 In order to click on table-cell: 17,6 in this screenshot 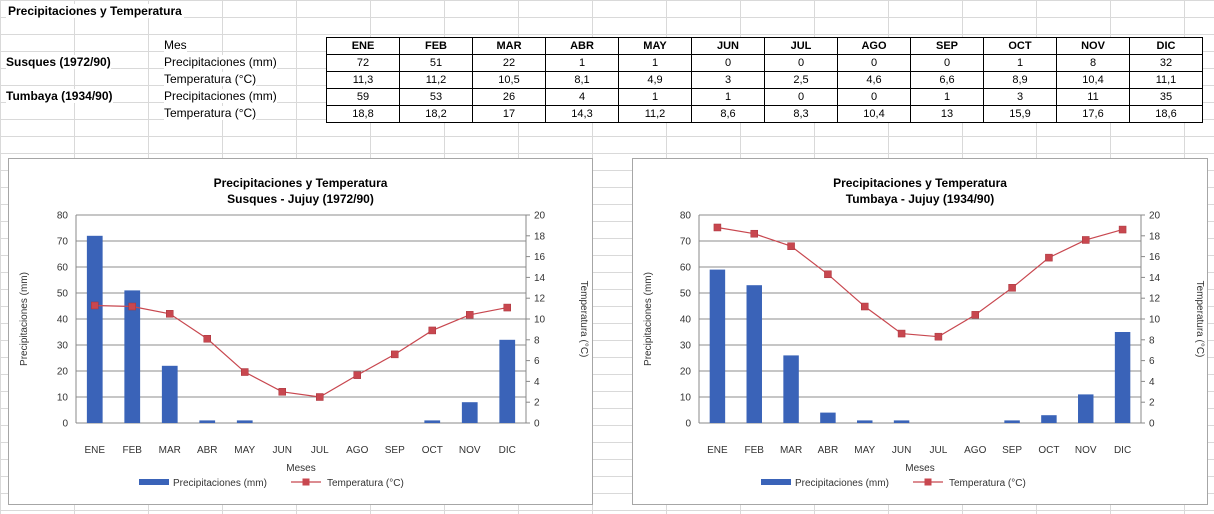, I will do `click(1093, 114)`.